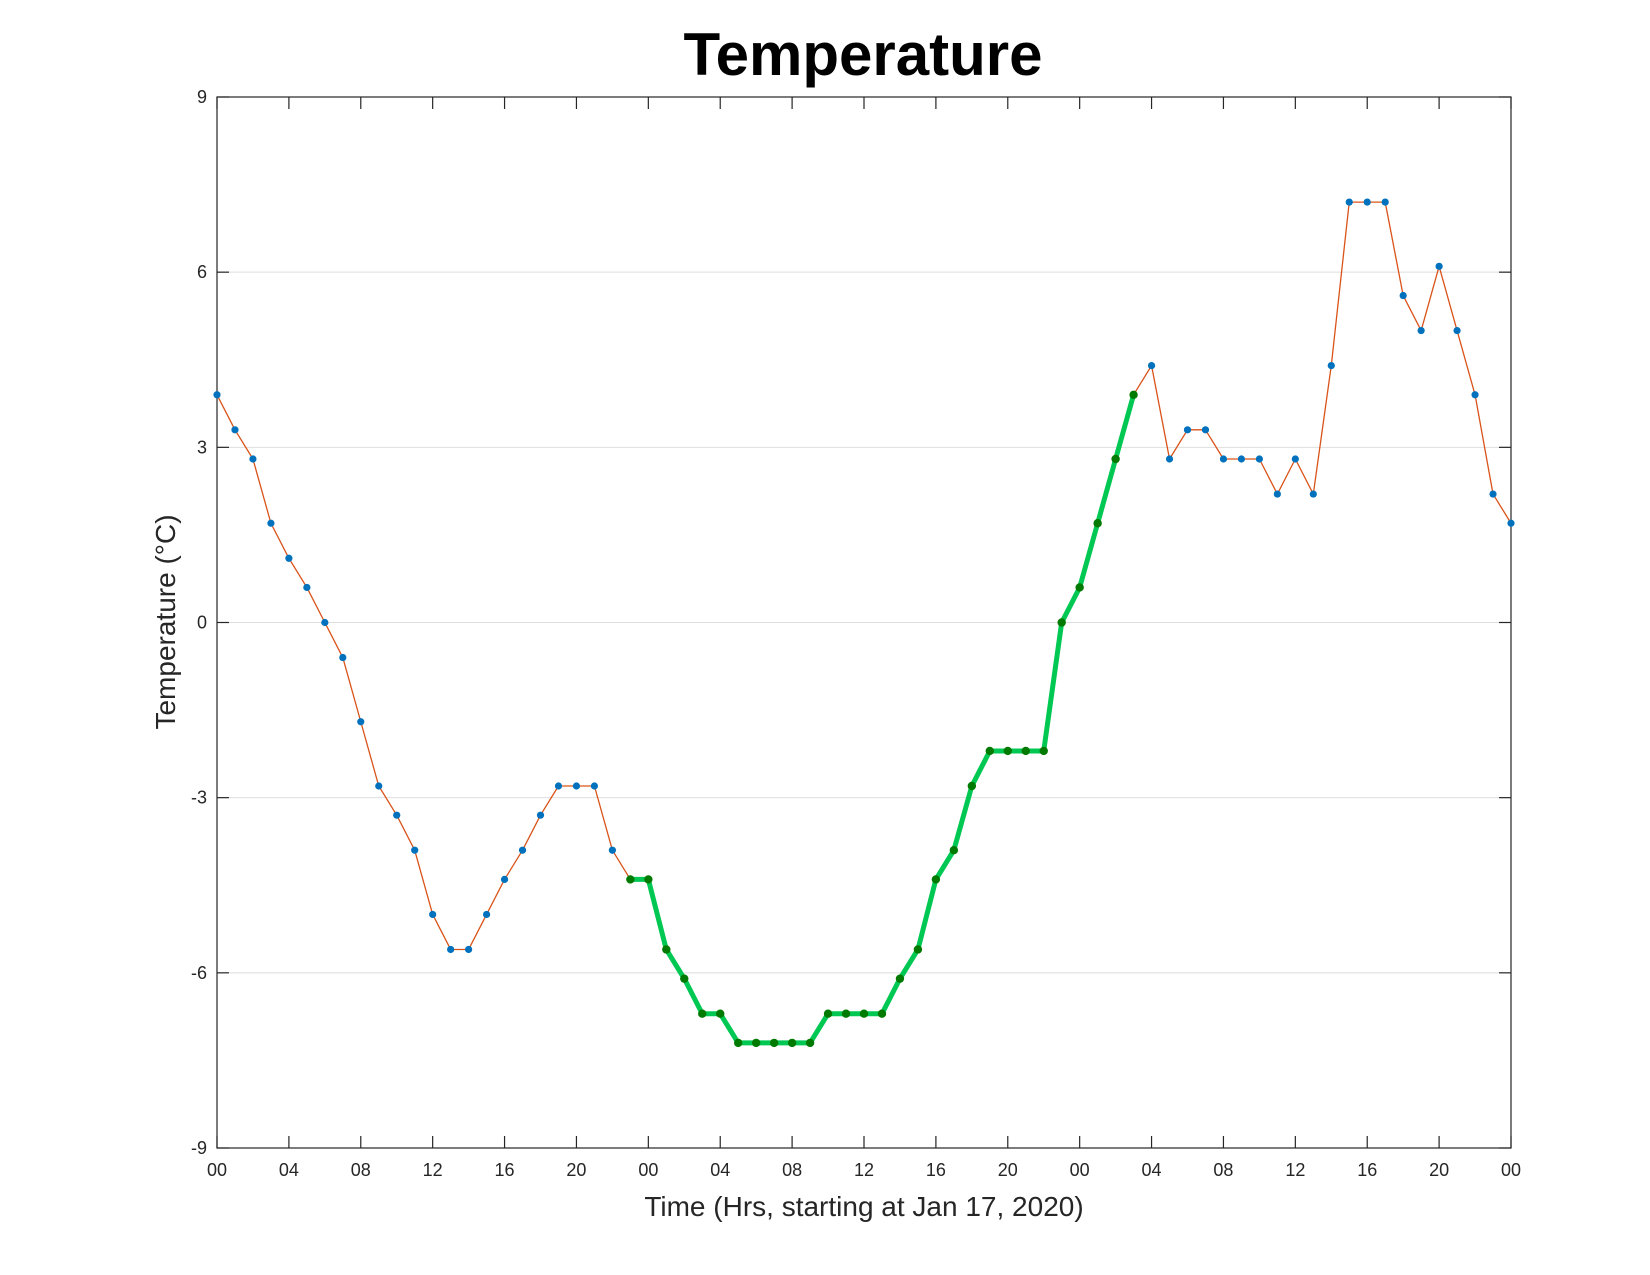 The width and height of the screenshot is (1650, 1275). Describe the element at coordinates (202, 97) in the screenshot. I see `y-tick-label: 9` at that location.